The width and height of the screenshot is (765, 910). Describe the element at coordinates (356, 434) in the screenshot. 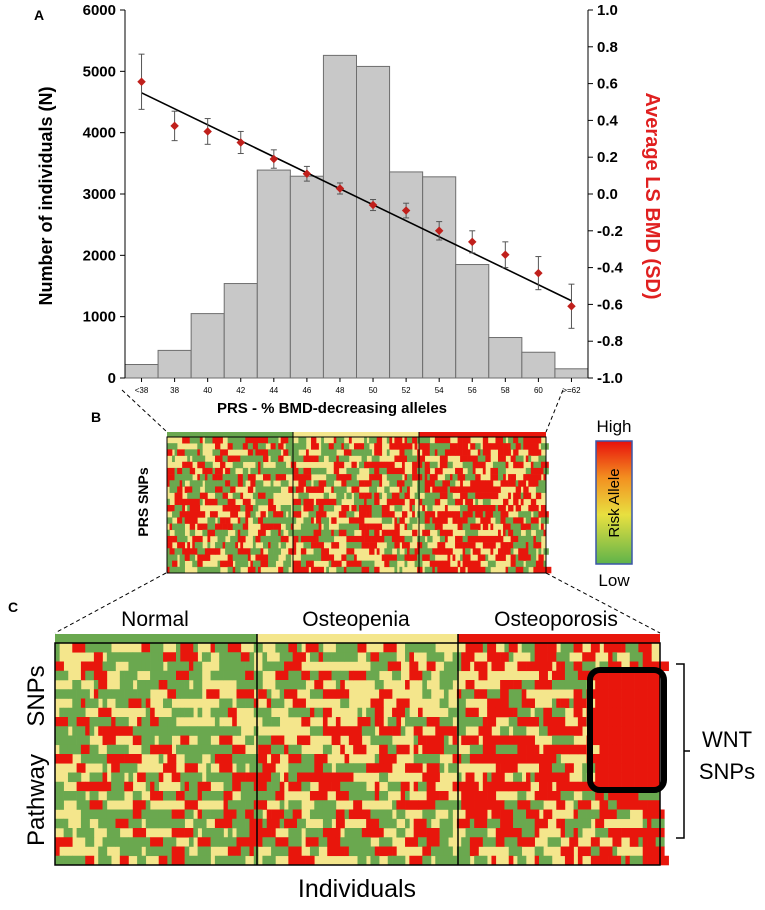

I see `panel-b-group-bar-osteopenia` at that location.